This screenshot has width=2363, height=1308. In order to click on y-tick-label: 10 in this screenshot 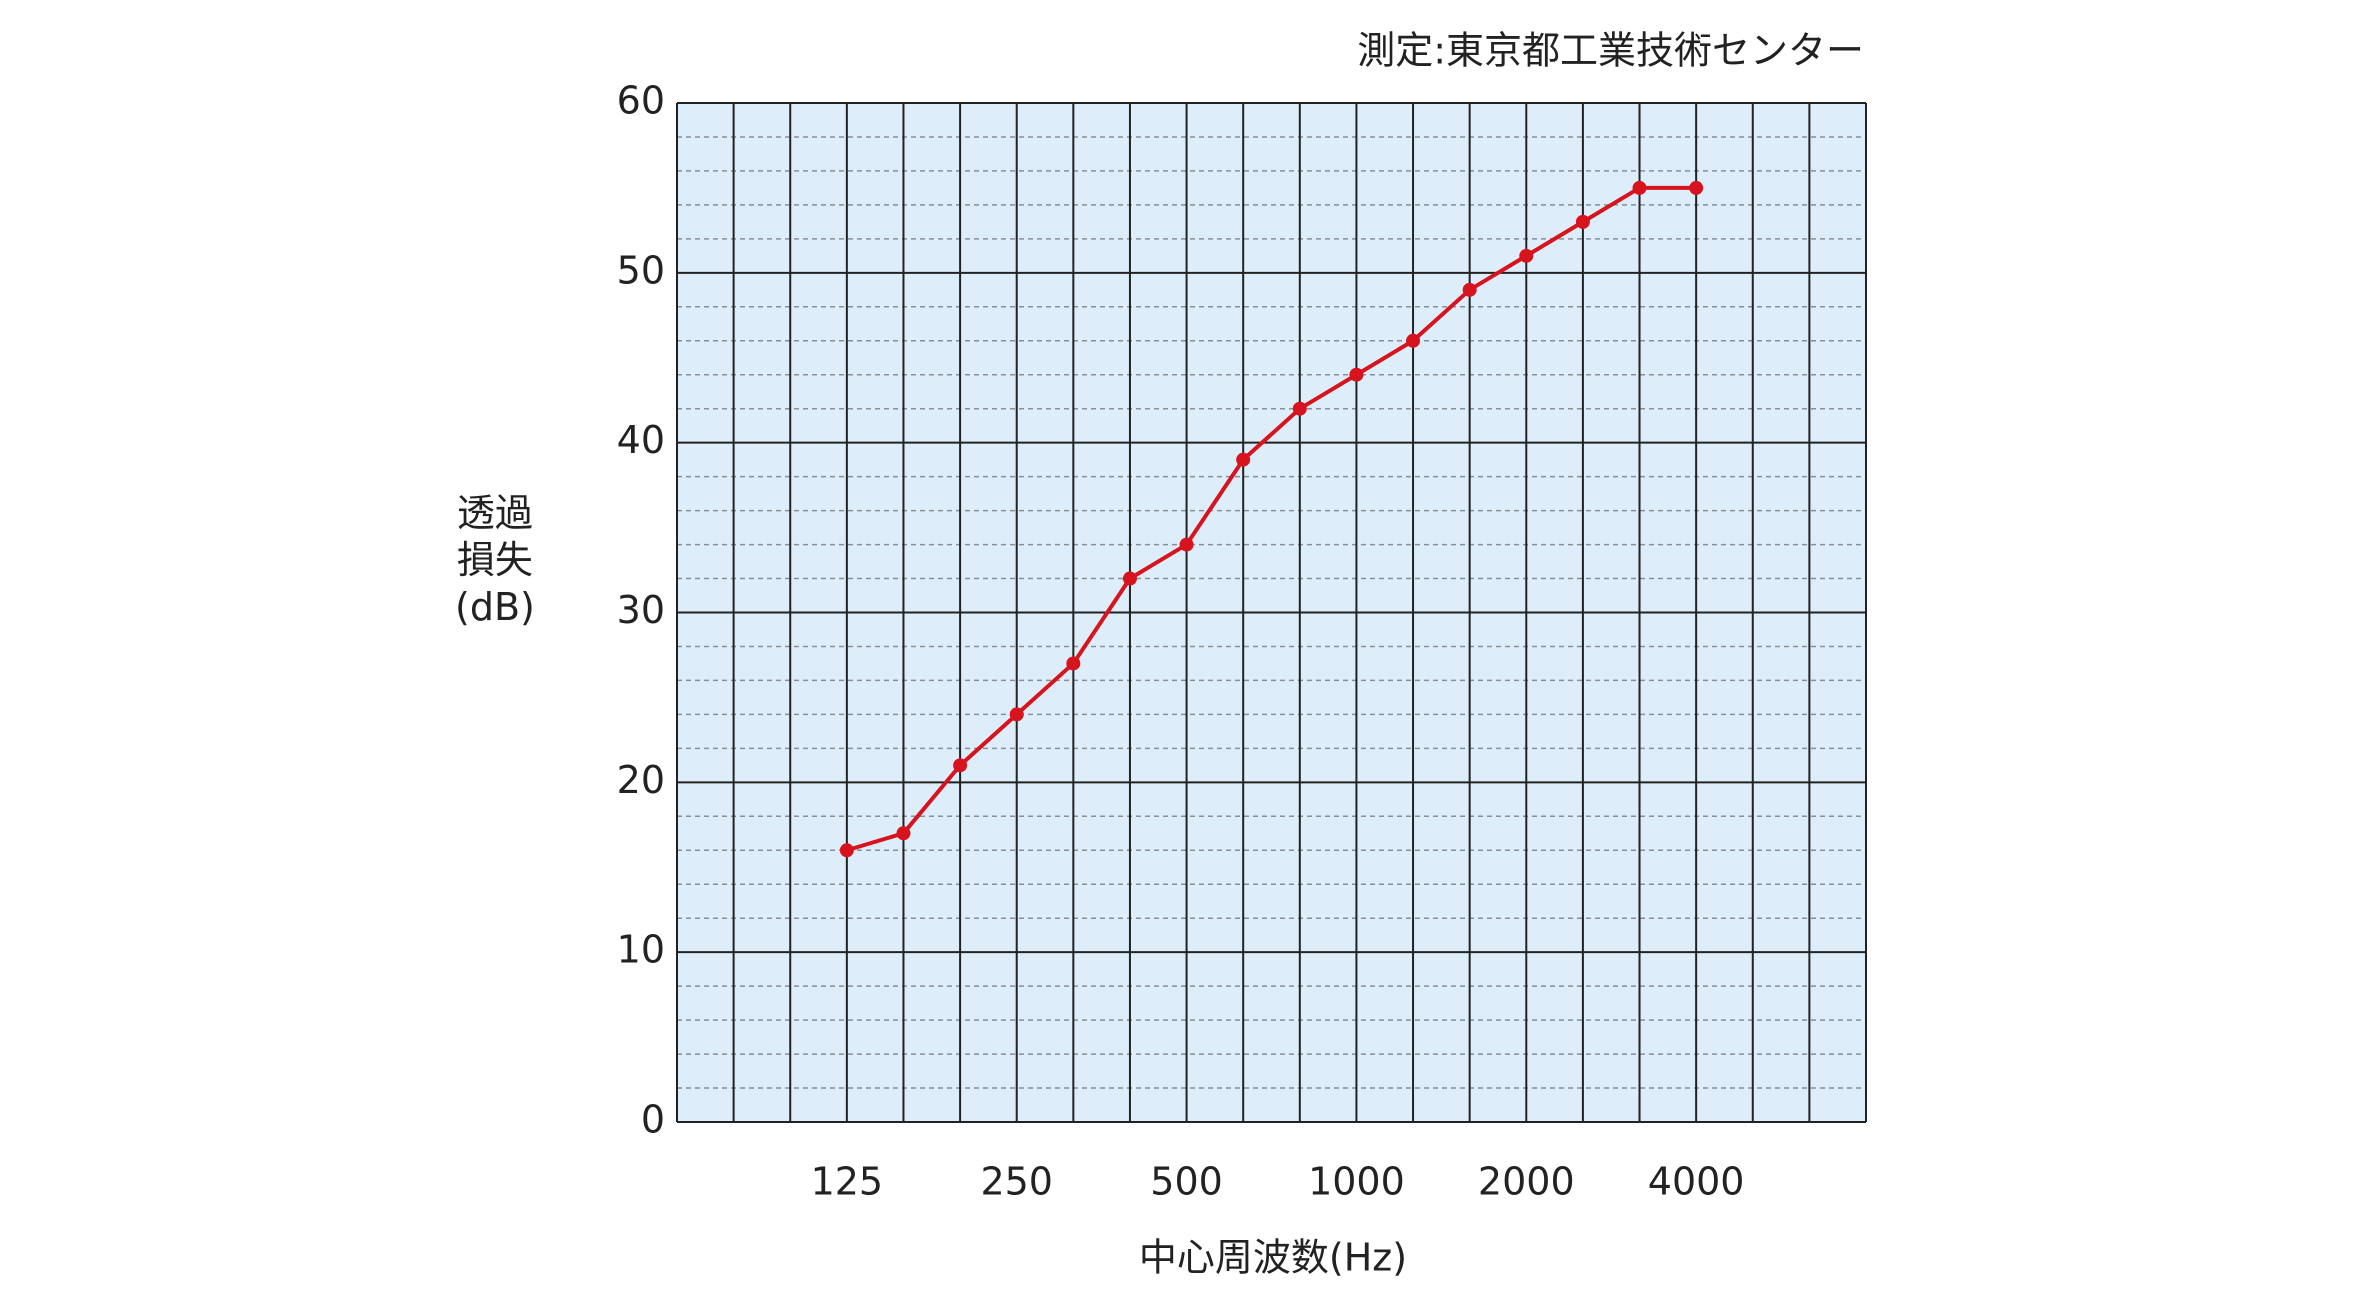, I will do `click(641, 950)`.